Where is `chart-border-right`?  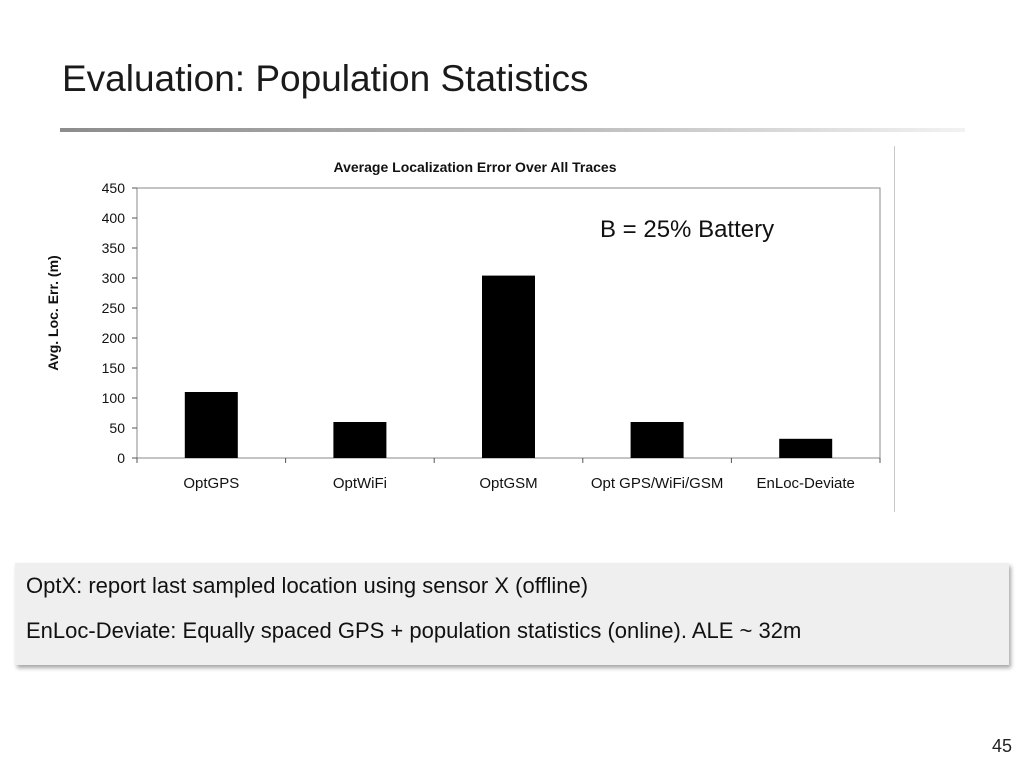 chart-border-right is located at coordinates (894, 329).